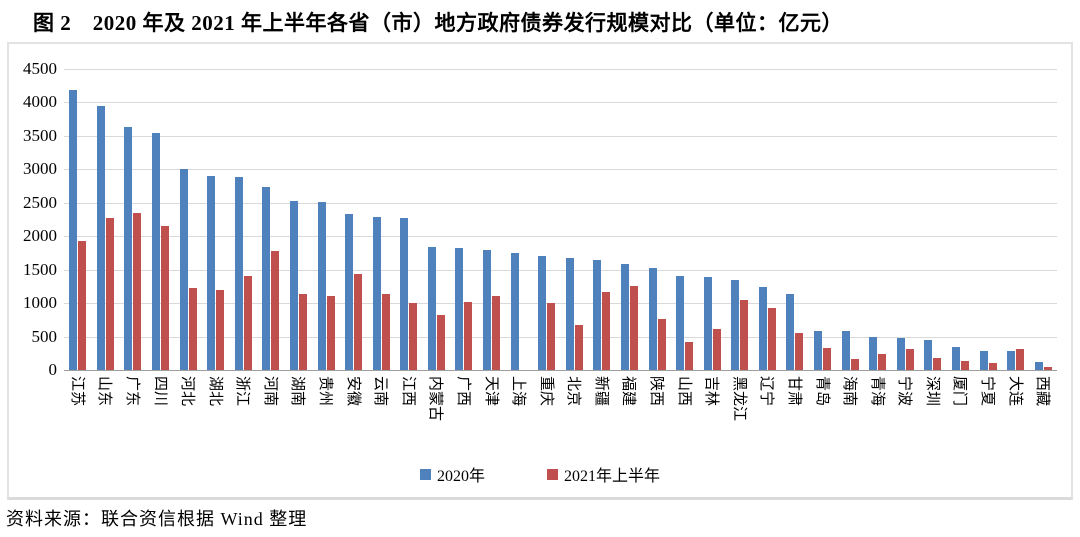  Describe the element at coordinates (76, 391) in the screenshot. I see `x-axis-label: 江苏` at that location.